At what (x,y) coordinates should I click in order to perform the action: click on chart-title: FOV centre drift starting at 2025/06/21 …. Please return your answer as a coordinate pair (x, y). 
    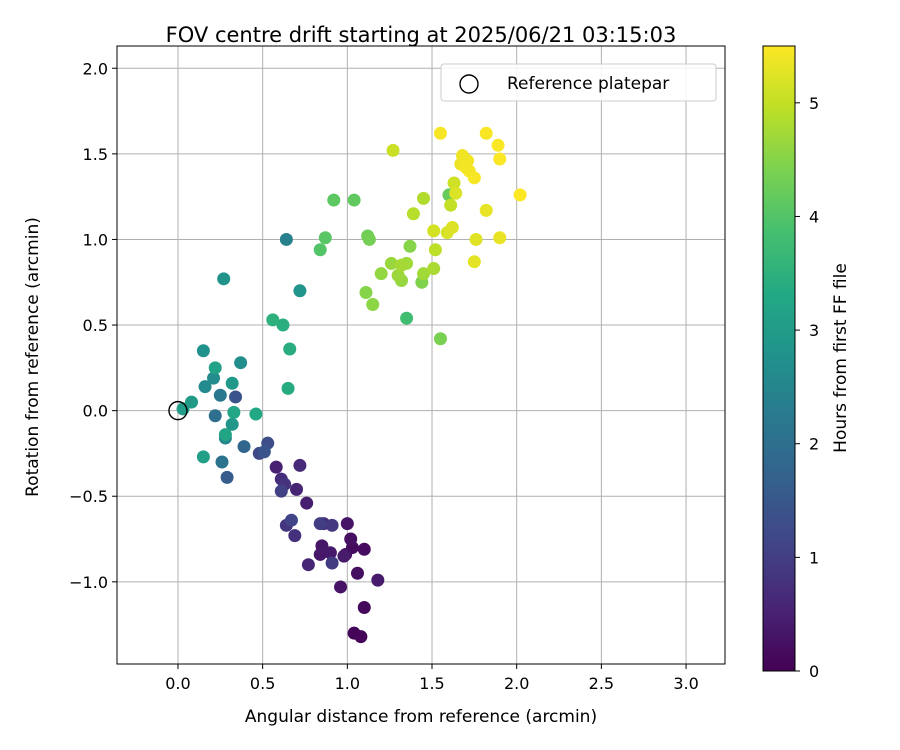
    Looking at the image, I should click on (421, 35).